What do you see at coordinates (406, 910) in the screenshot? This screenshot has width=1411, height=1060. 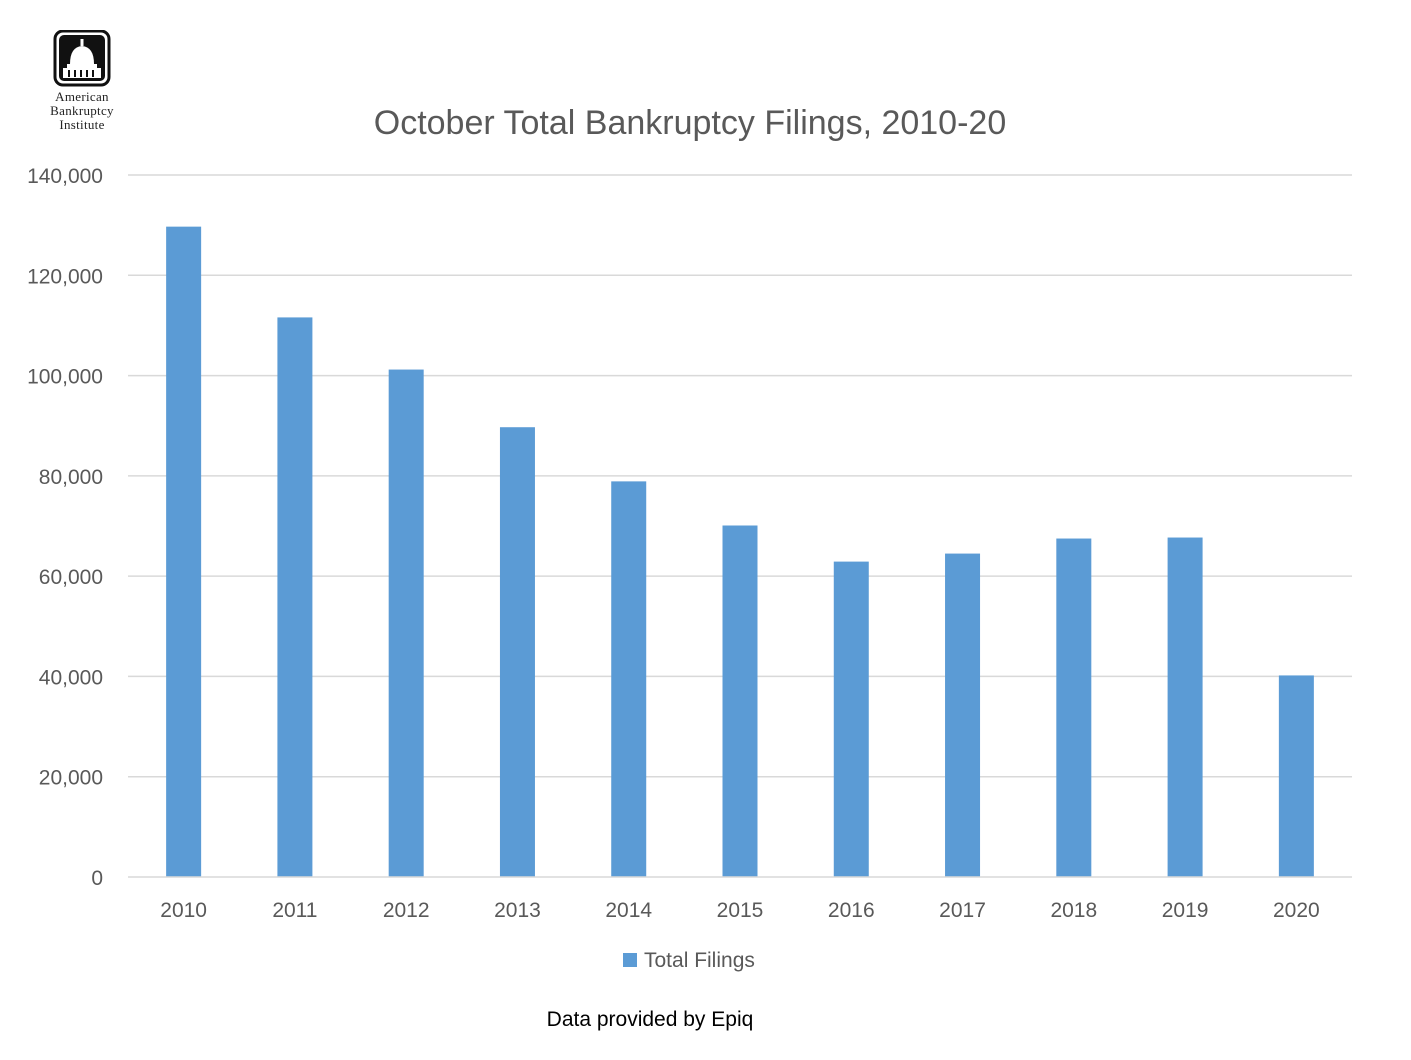 I see `x-tick-label: 2012` at bounding box center [406, 910].